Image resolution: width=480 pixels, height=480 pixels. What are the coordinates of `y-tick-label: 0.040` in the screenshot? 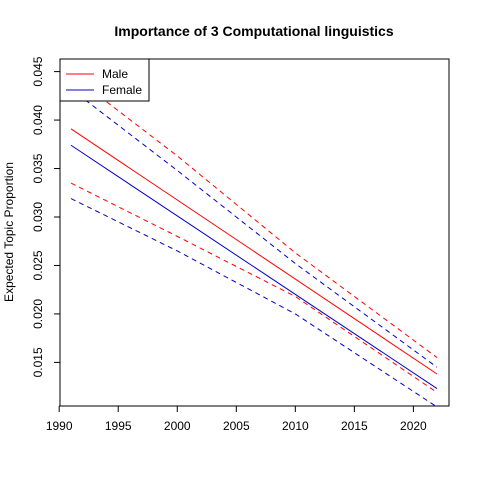 It's located at (38, 120).